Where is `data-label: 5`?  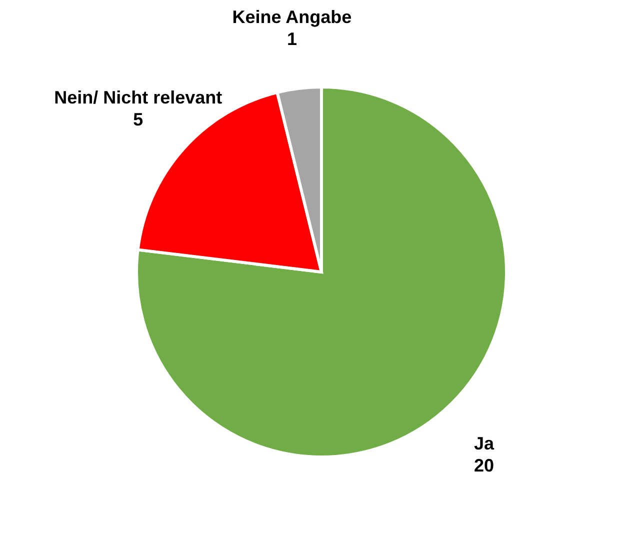 data-label: 5 is located at coordinates (138, 120).